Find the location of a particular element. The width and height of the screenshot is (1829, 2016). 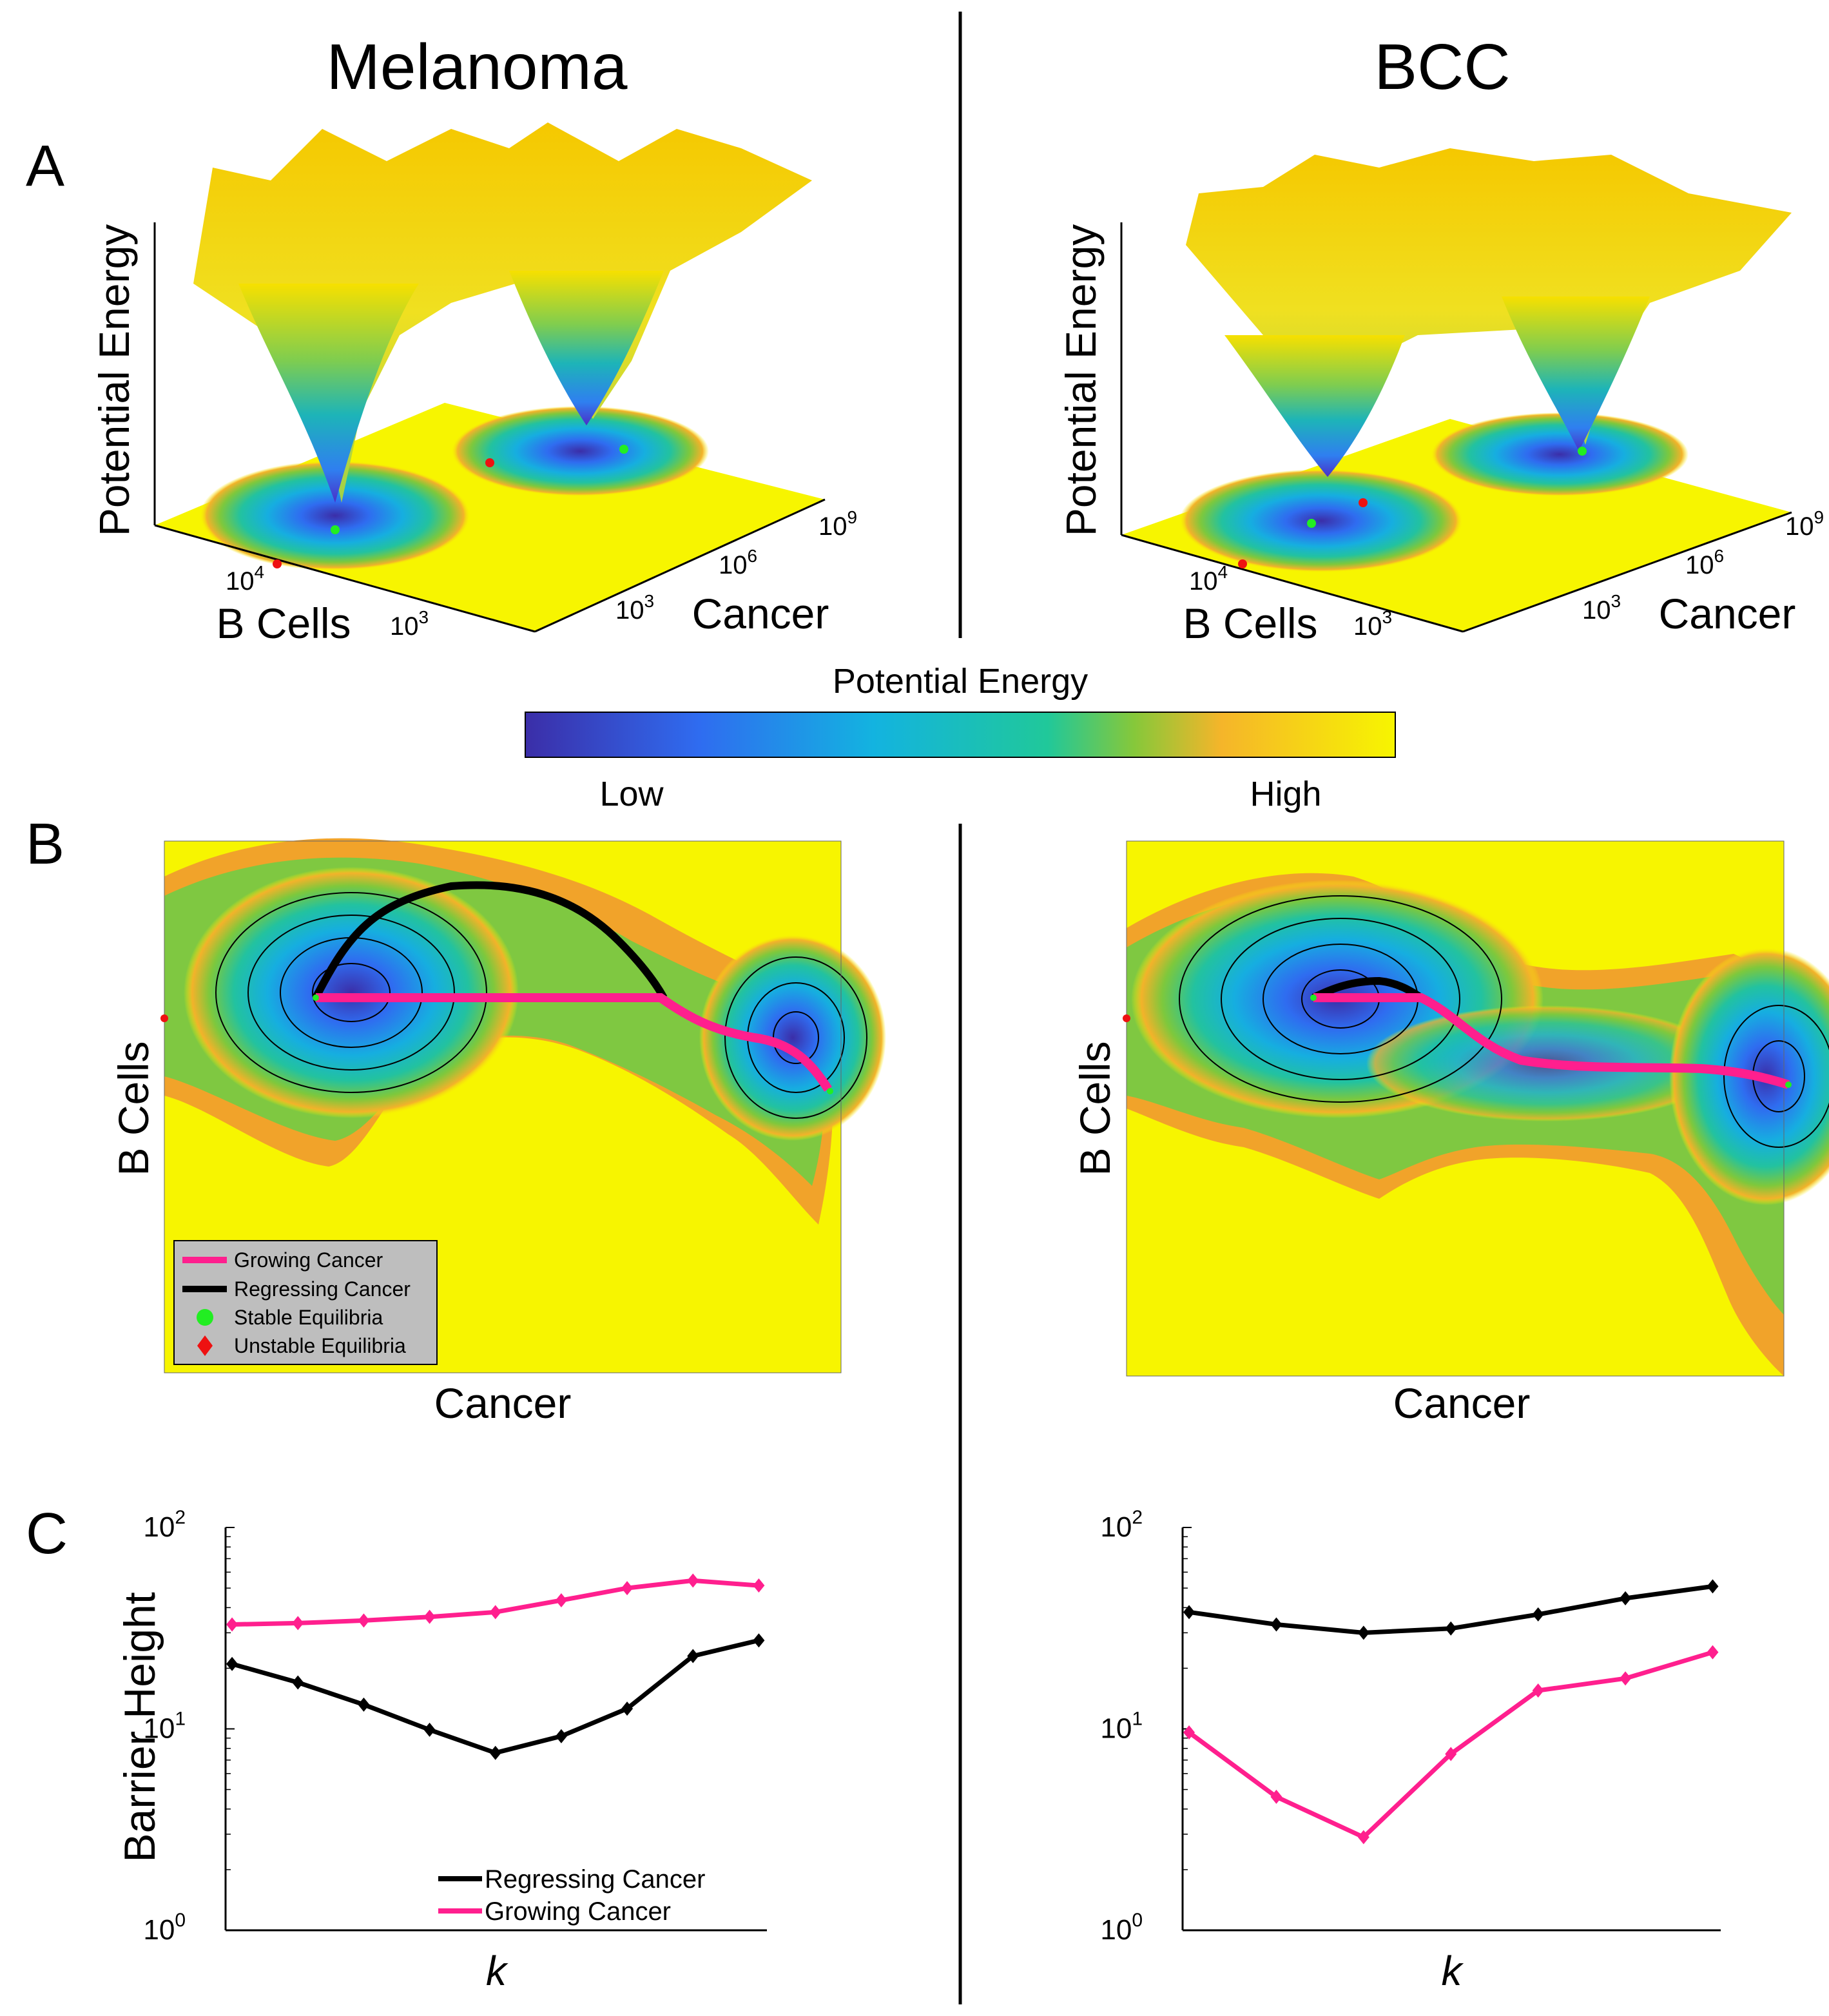

colorbar-gradient is located at coordinates (960, 735).